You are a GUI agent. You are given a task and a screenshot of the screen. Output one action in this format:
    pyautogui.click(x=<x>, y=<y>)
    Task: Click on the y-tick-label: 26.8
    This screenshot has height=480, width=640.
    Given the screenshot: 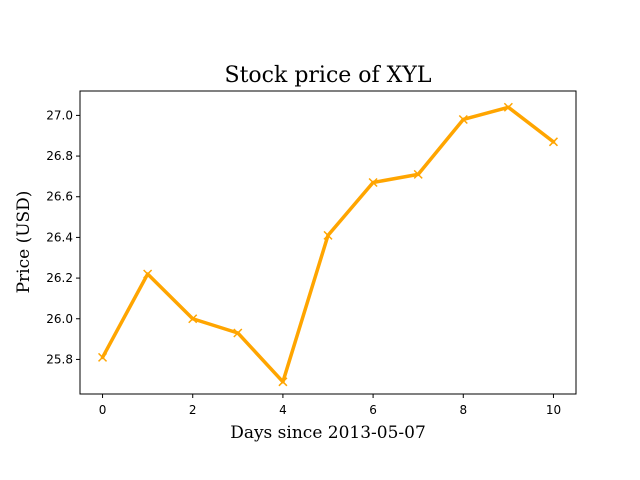 What is the action you would take?
    pyautogui.click(x=59, y=156)
    